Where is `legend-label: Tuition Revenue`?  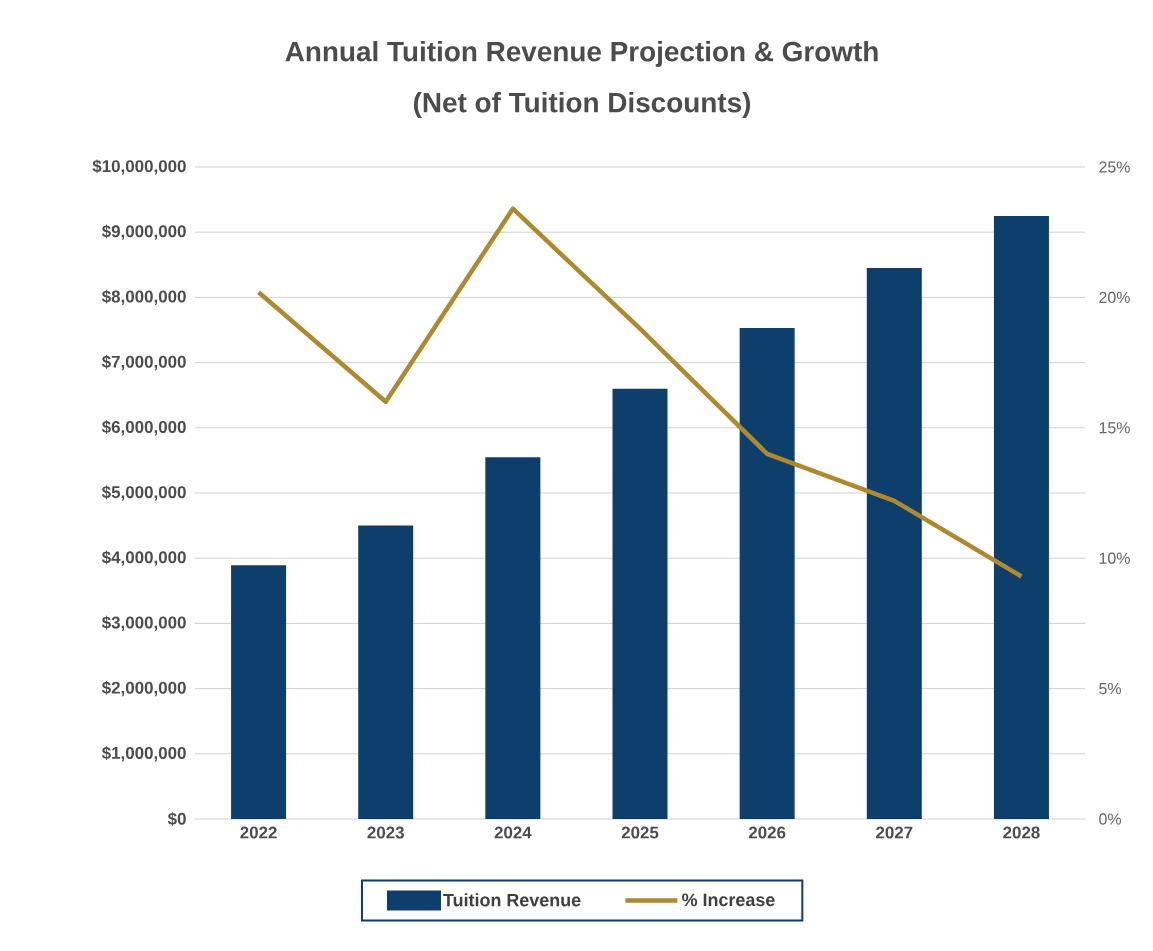 legend-label: Tuition Revenue is located at coordinates (512, 900).